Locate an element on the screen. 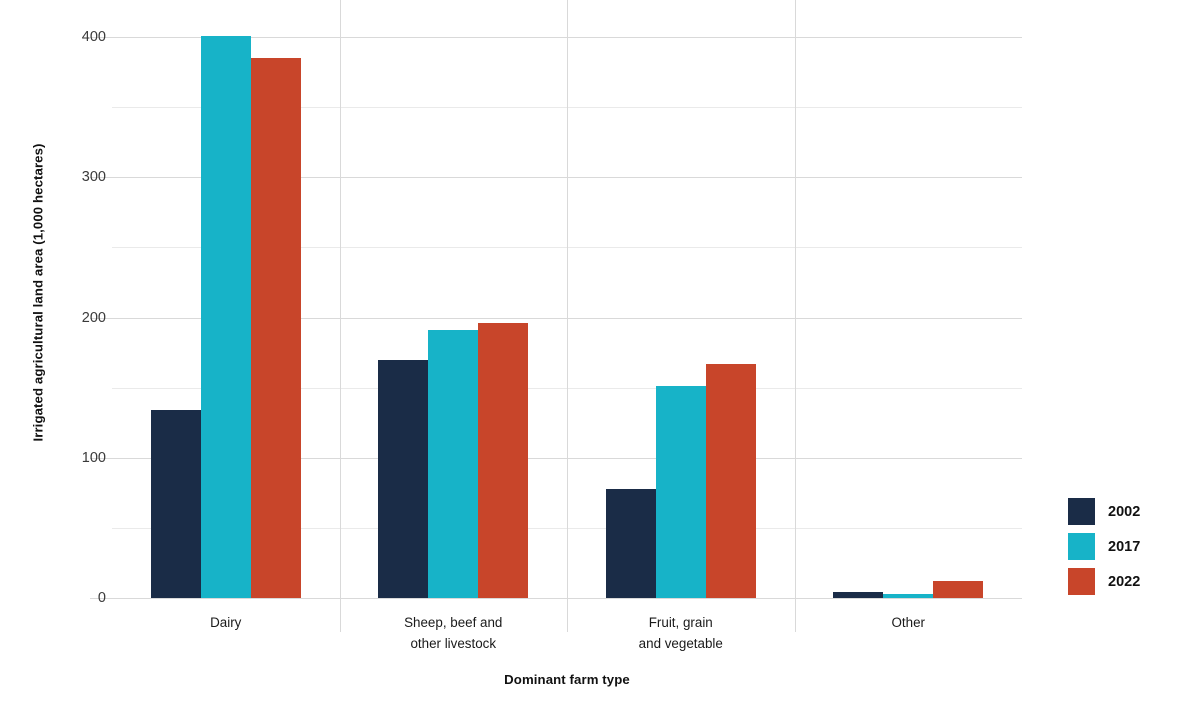 Image resolution: width=1200 pixels, height=715 pixels. x-axis-category-label-line: Dairy is located at coordinates (226, 622).